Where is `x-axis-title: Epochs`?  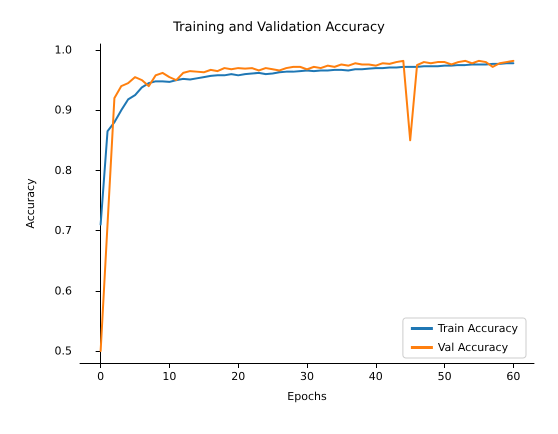 x-axis-title: Epochs is located at coordinates (307, 396).